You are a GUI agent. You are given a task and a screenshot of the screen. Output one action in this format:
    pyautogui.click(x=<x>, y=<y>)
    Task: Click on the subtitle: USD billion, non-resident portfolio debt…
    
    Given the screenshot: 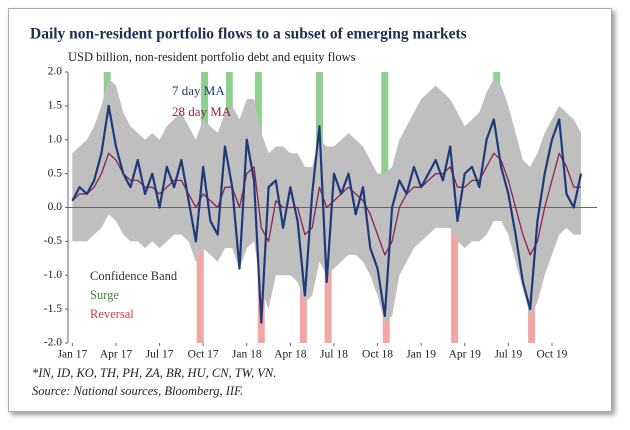 What is the action you would take?
    pyautogui.click(x=212, y=57)
    